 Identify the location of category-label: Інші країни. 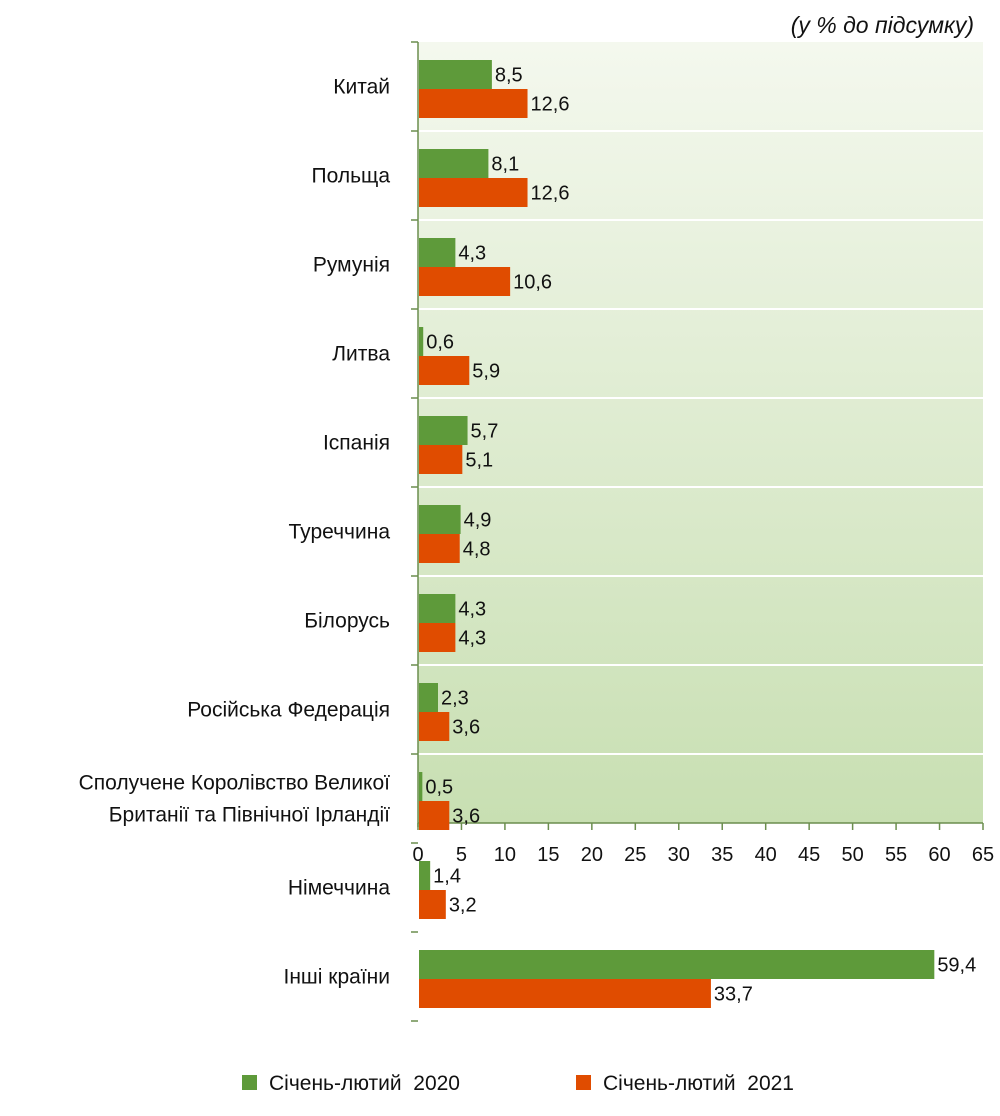
(337, 977).